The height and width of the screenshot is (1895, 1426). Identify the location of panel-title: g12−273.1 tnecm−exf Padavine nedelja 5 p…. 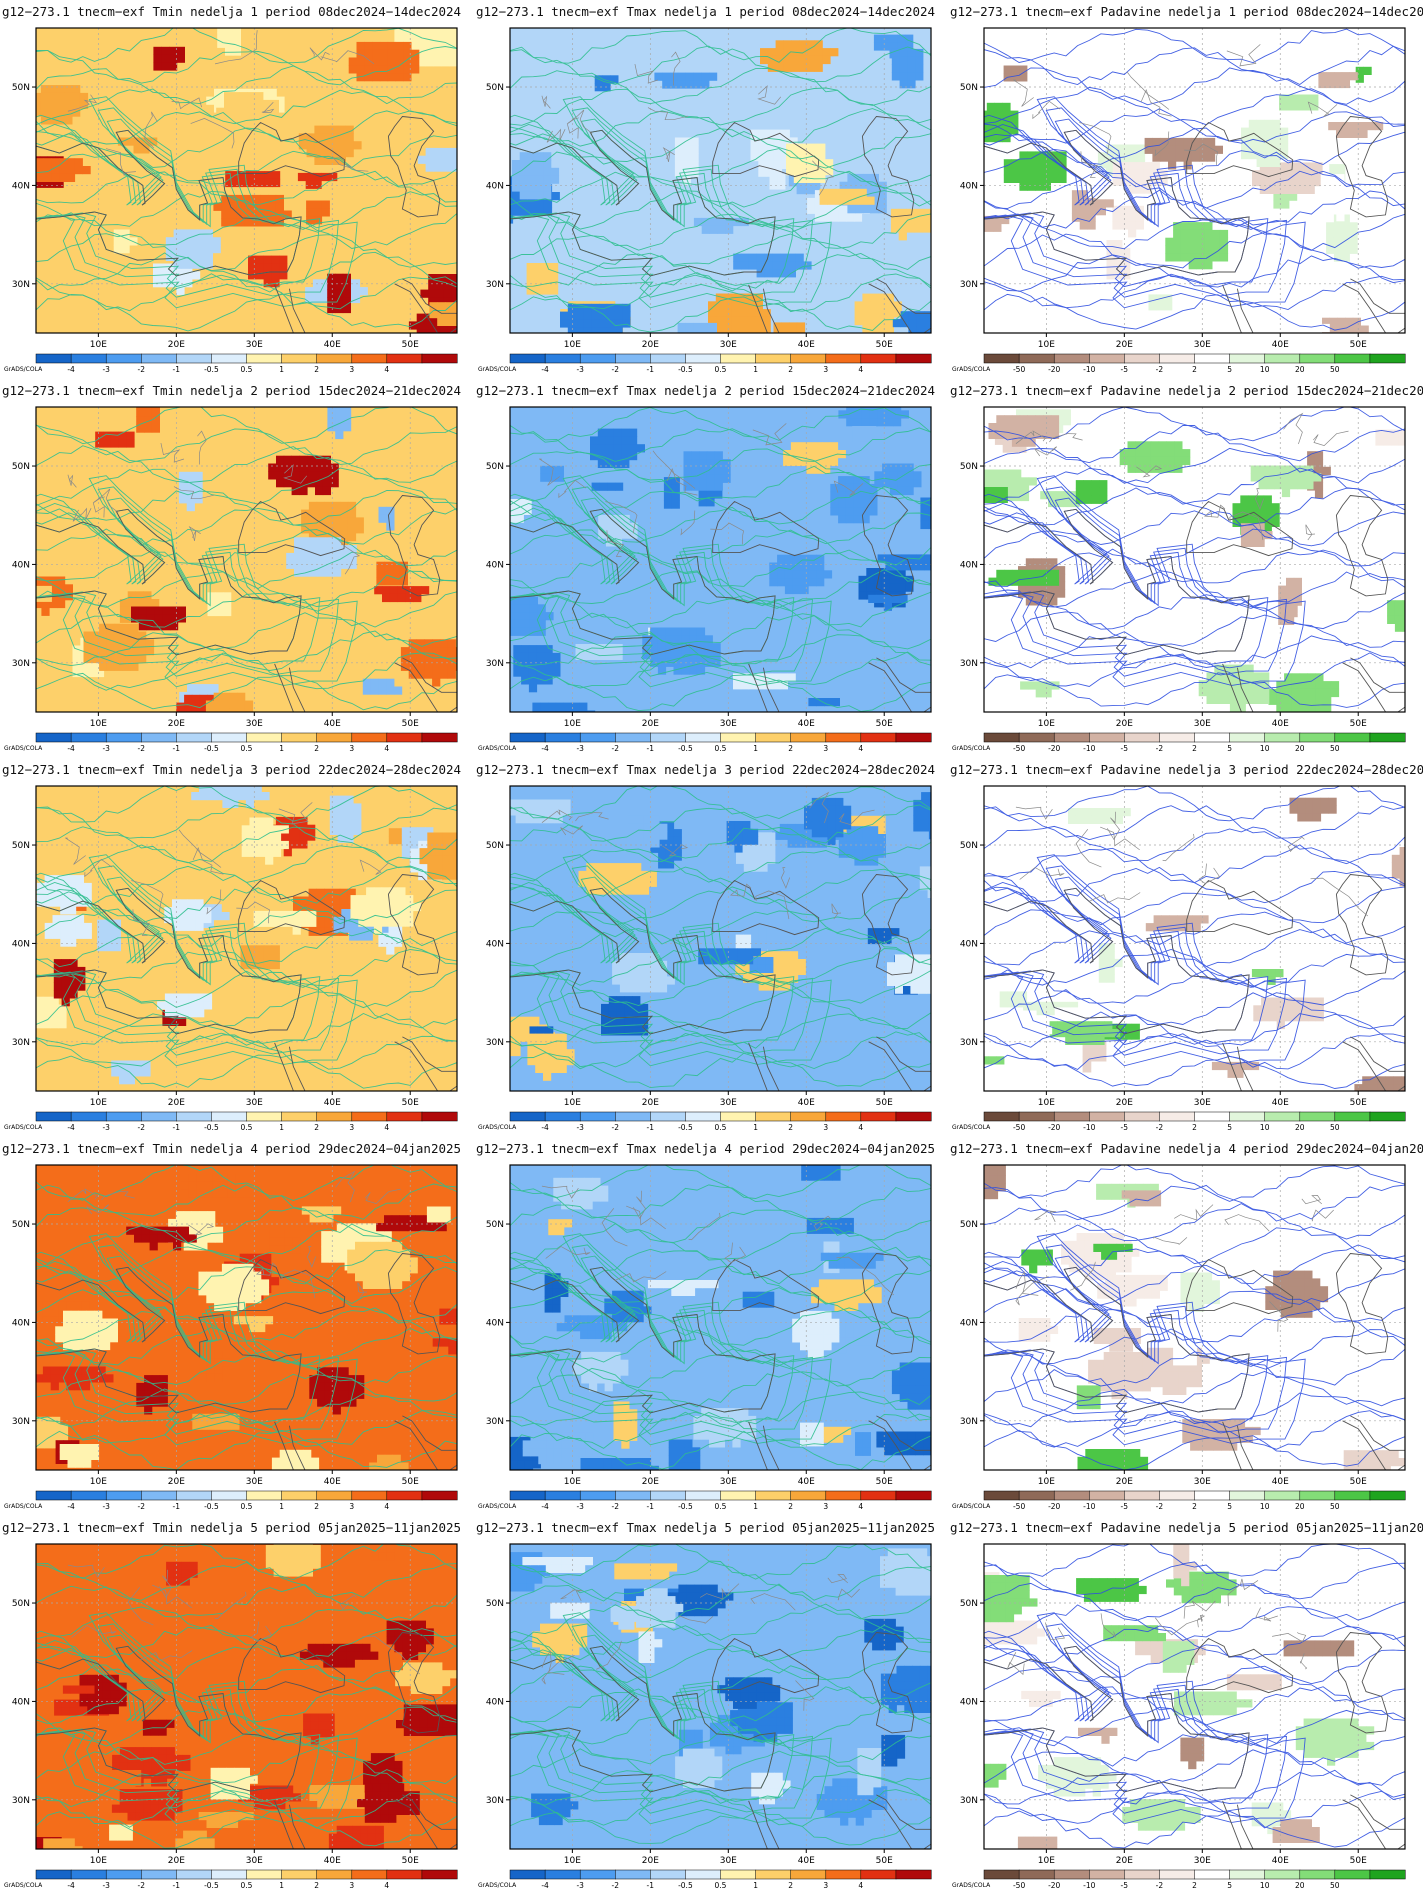
(1186, 1527).